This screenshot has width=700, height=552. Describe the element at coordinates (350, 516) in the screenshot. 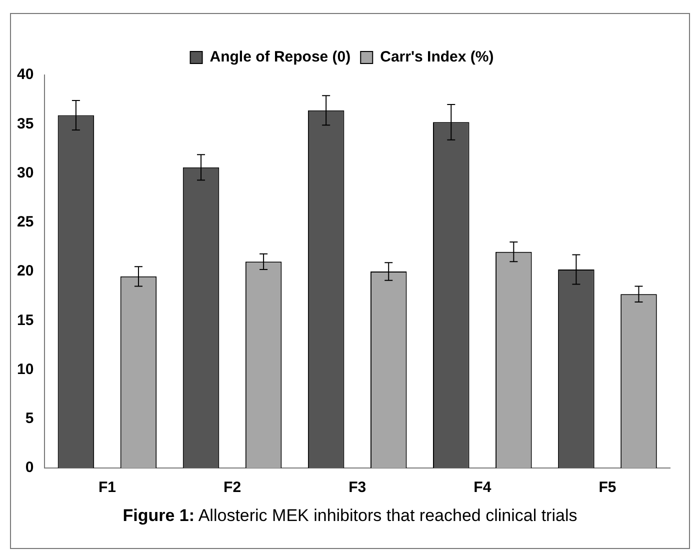

I see `caption: Figure 1: Allosteric MEK inhibitors that reached clinical trials` at that location.